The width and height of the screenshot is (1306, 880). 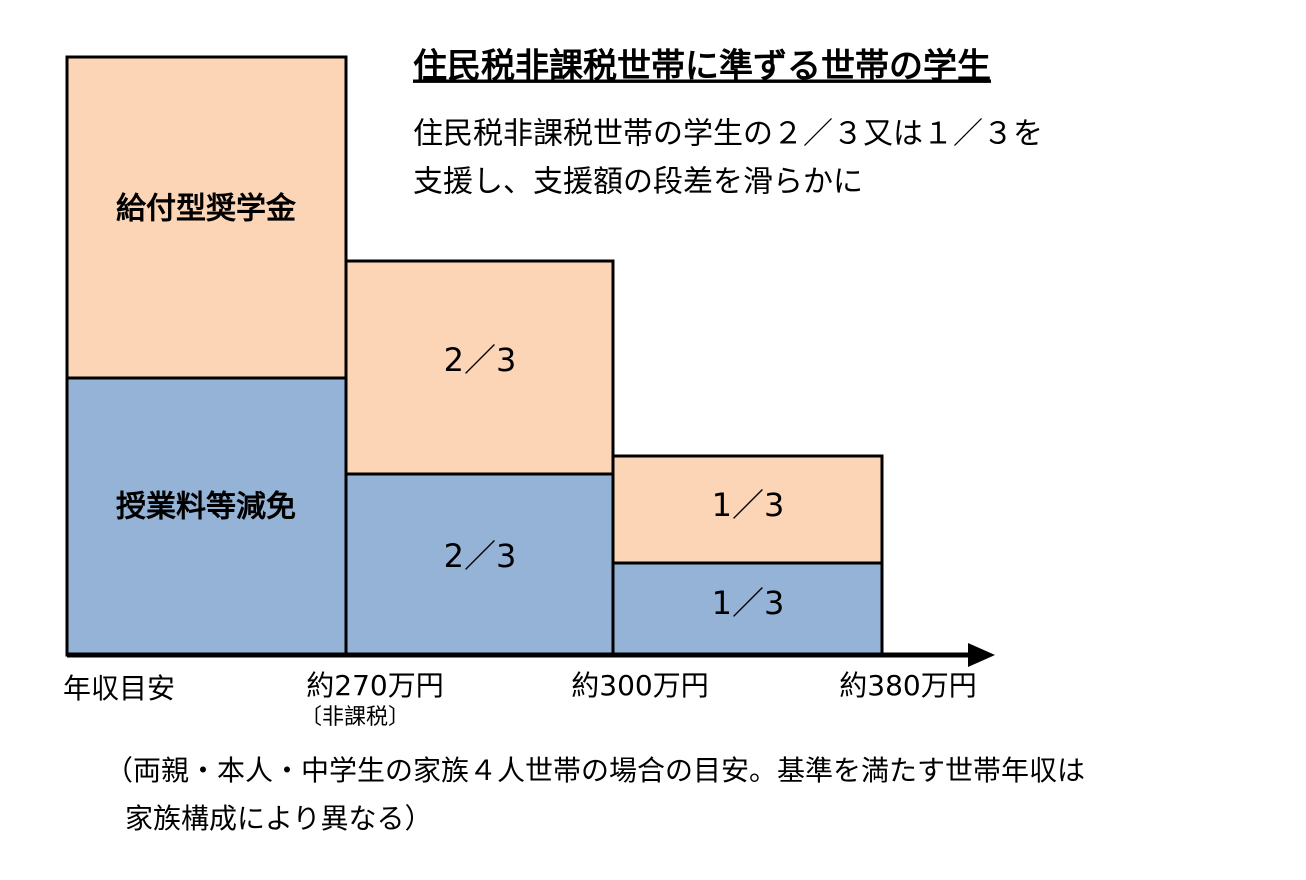 I want to click on title: 住民税非課税世帯に準ずる世帯の学生, so click(x=702, y=67).